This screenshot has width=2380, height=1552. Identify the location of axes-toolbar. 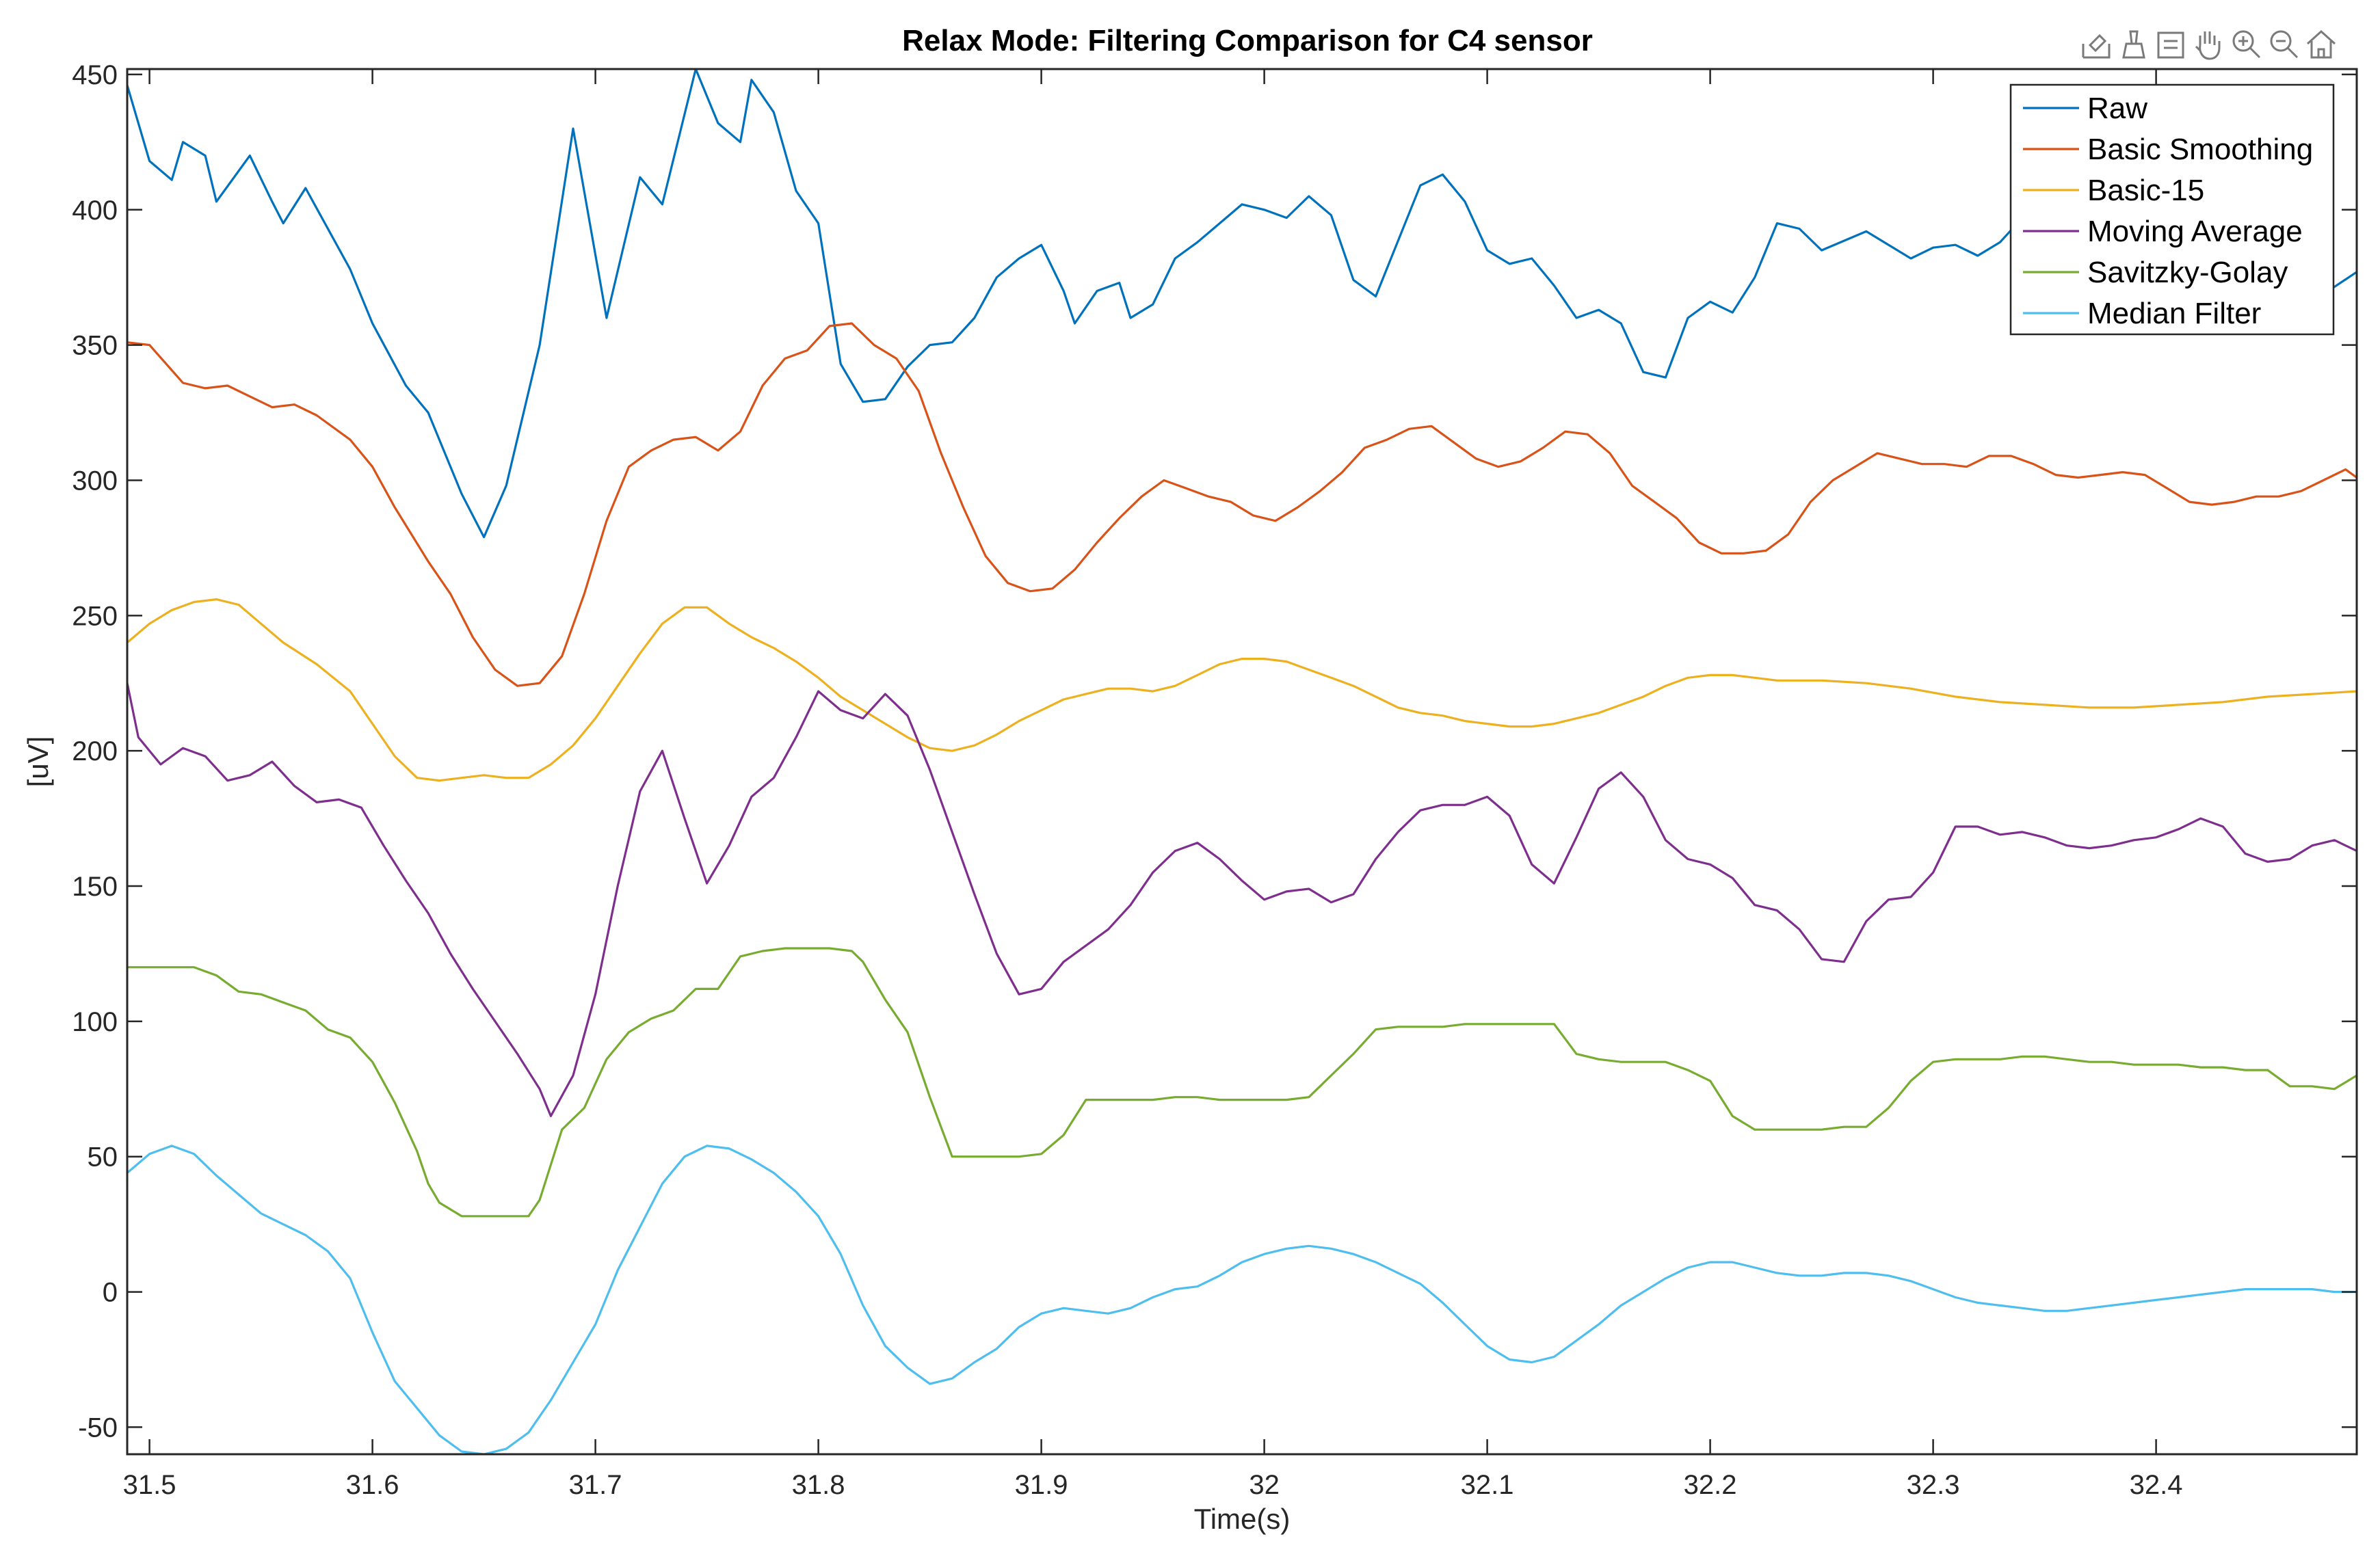
(2209, 44).